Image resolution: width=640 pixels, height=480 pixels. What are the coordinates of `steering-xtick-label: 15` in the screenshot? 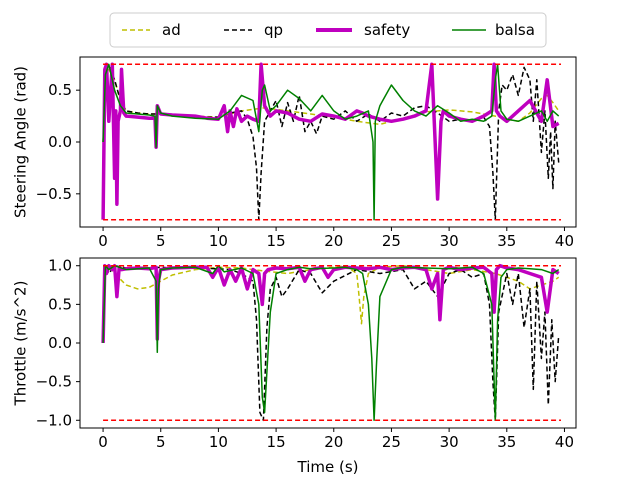 It's located at (276, 241).